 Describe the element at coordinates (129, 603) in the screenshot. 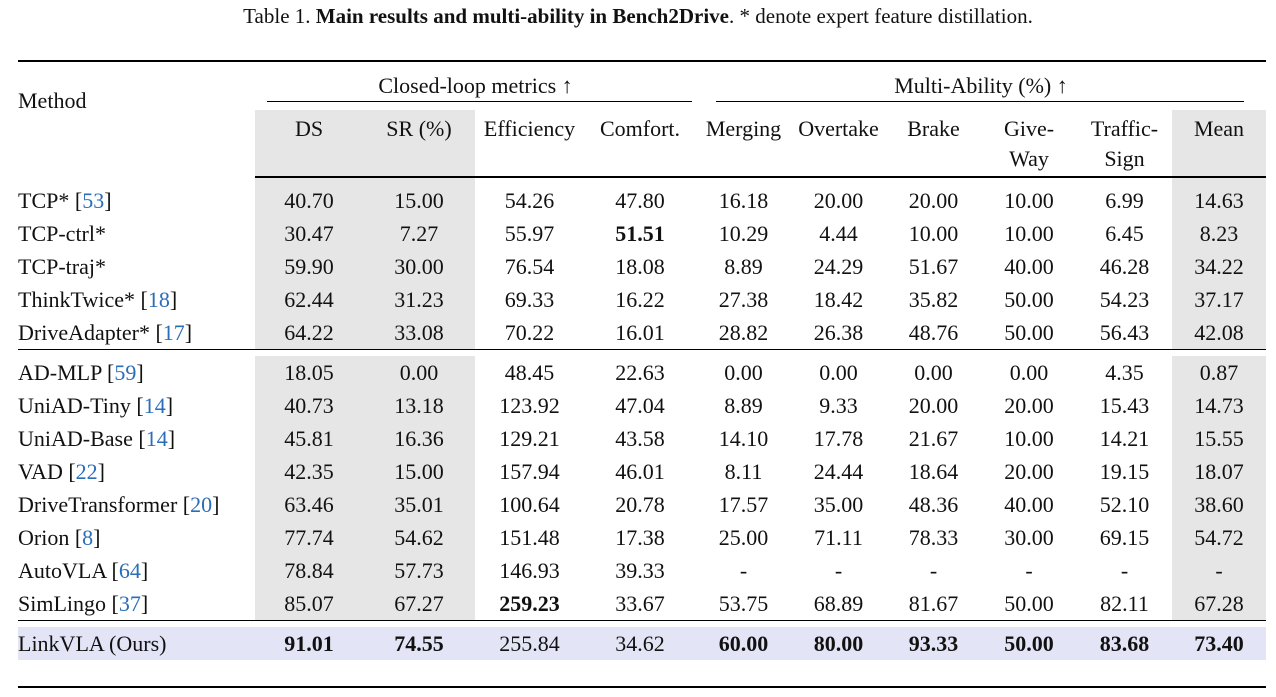

I see `citation-link: 37` at that location.